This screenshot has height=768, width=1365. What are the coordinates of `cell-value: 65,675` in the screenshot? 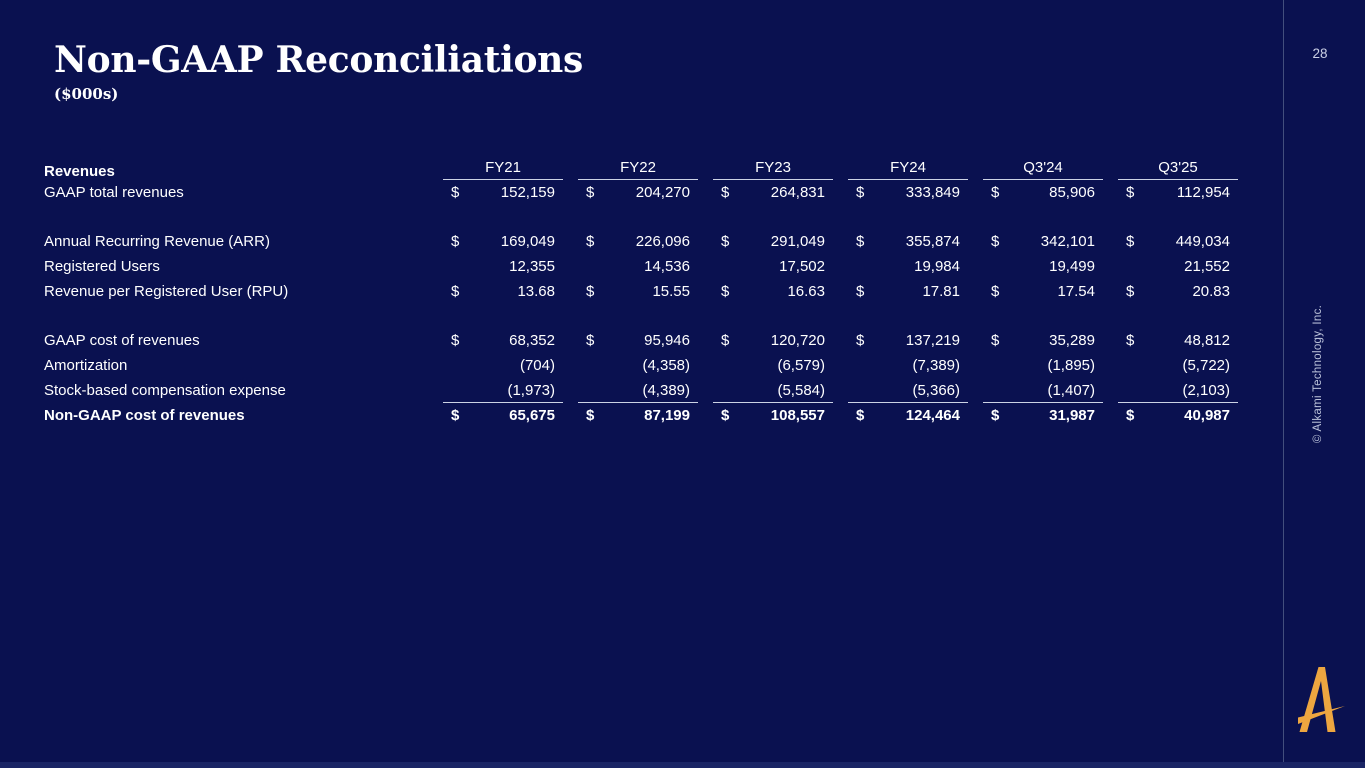 It's located at (532, 415).